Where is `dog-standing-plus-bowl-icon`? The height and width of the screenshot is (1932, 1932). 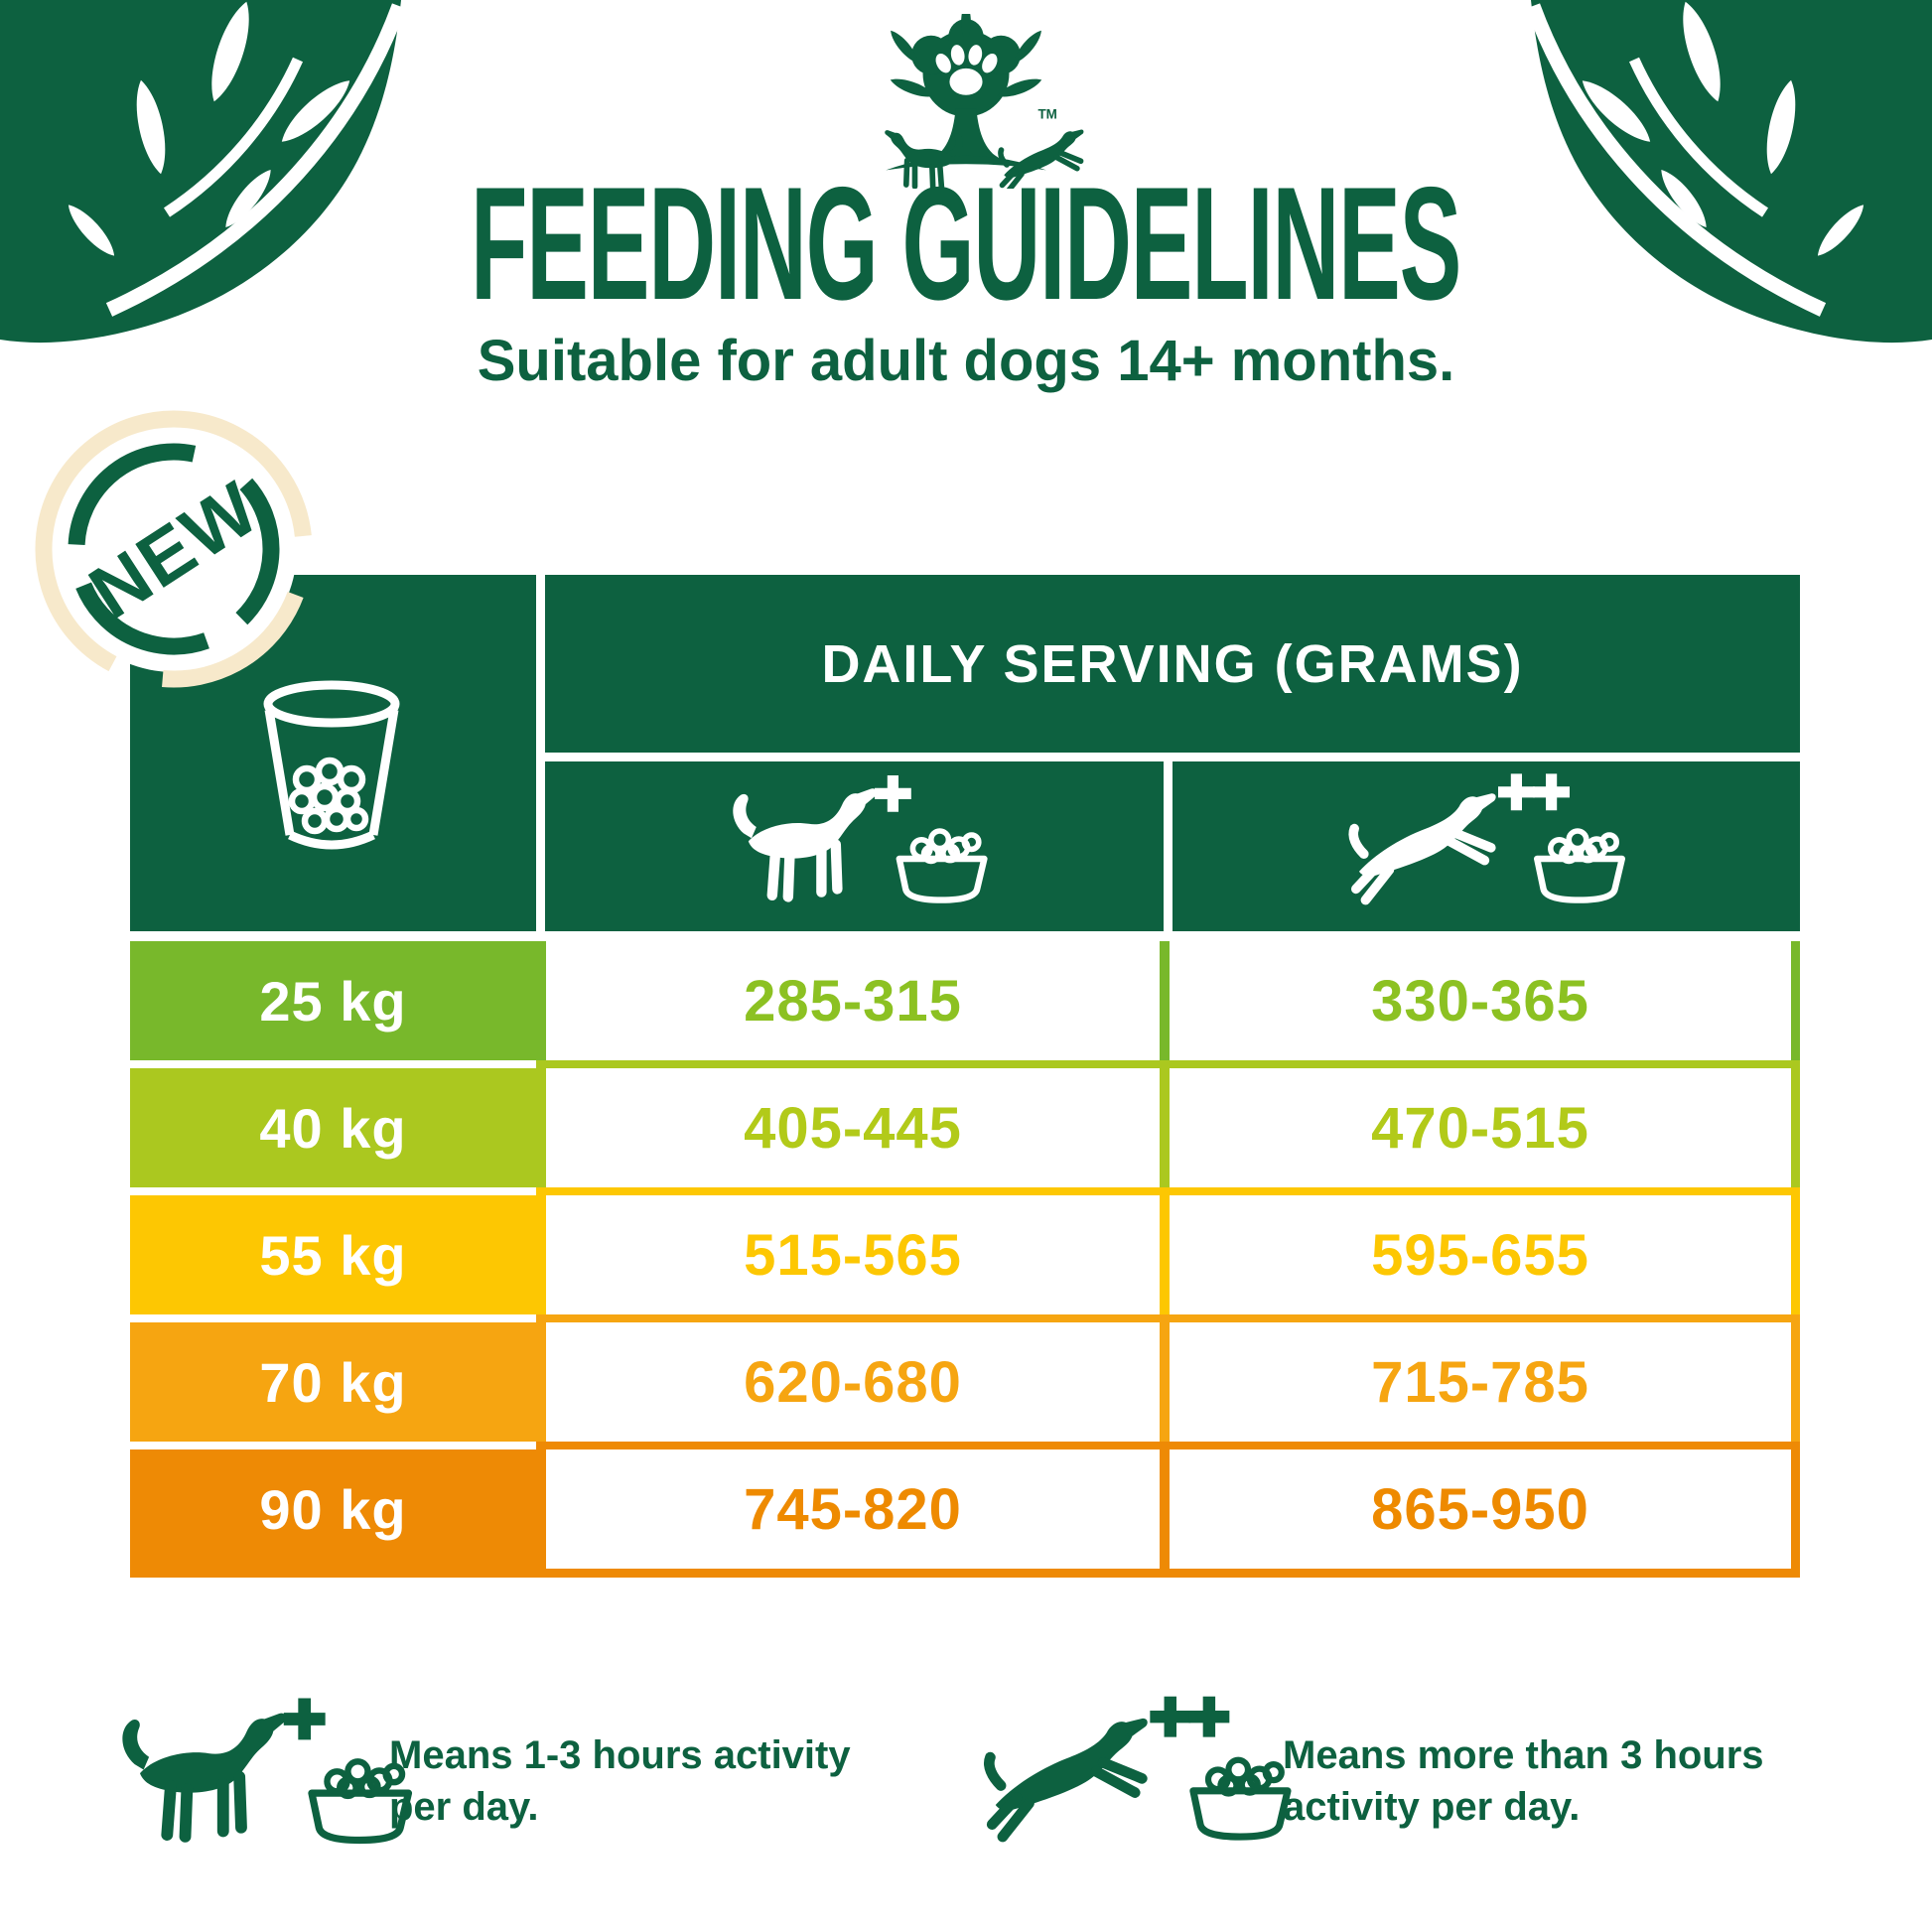 dog-standing-plus-bowl-icon is located at coordinates (855, 846).